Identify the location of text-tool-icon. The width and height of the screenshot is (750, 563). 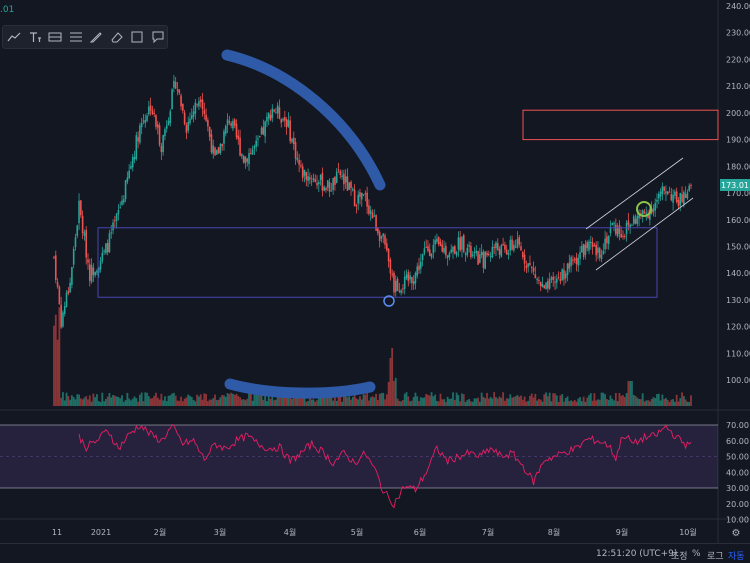
(35, 37).